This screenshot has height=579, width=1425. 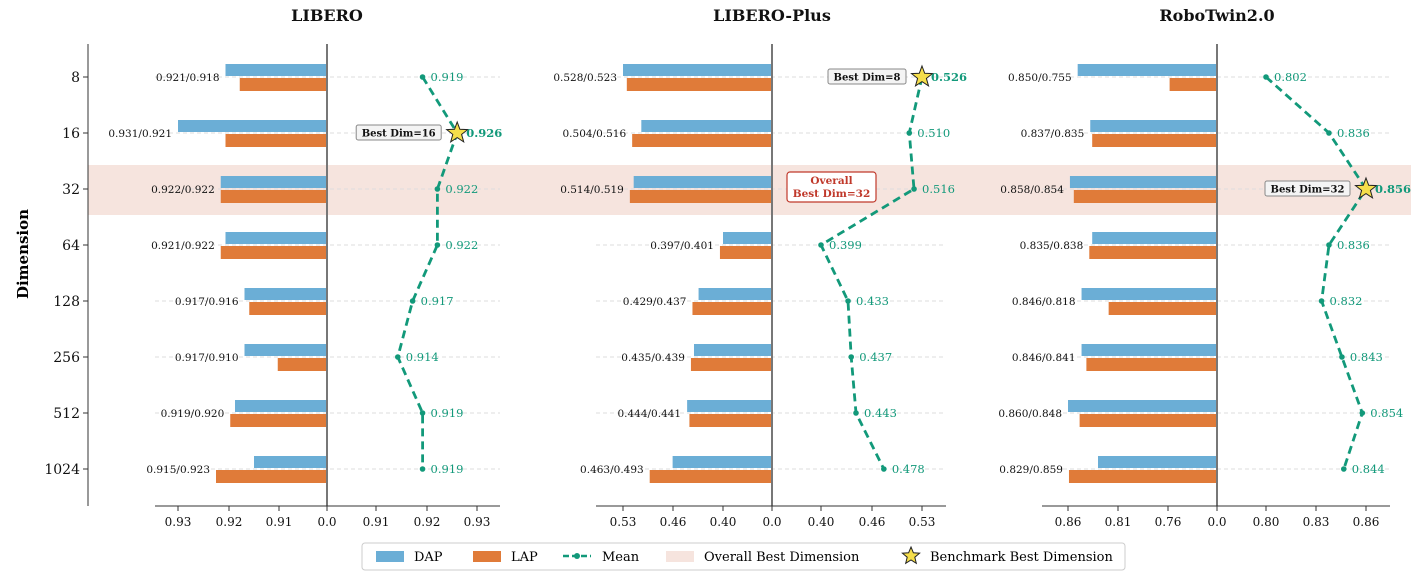 I want to click on bar-value-label: 0.931/0.921, so click(x=140, y=134).